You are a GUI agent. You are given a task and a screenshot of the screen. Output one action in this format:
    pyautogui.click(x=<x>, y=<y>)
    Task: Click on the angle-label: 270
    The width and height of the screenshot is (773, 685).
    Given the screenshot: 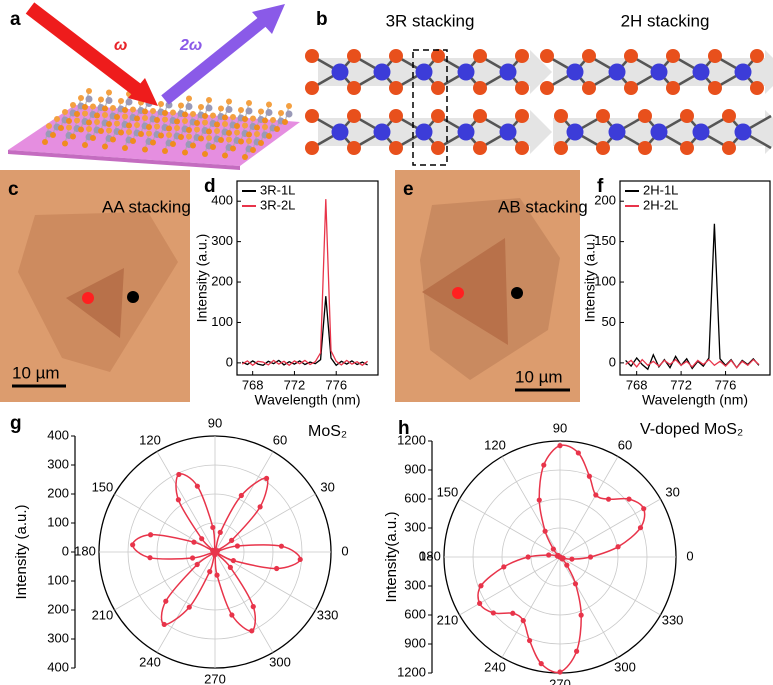 What is the action you would take?
    pyautogui.click(x=560, y=680)
    